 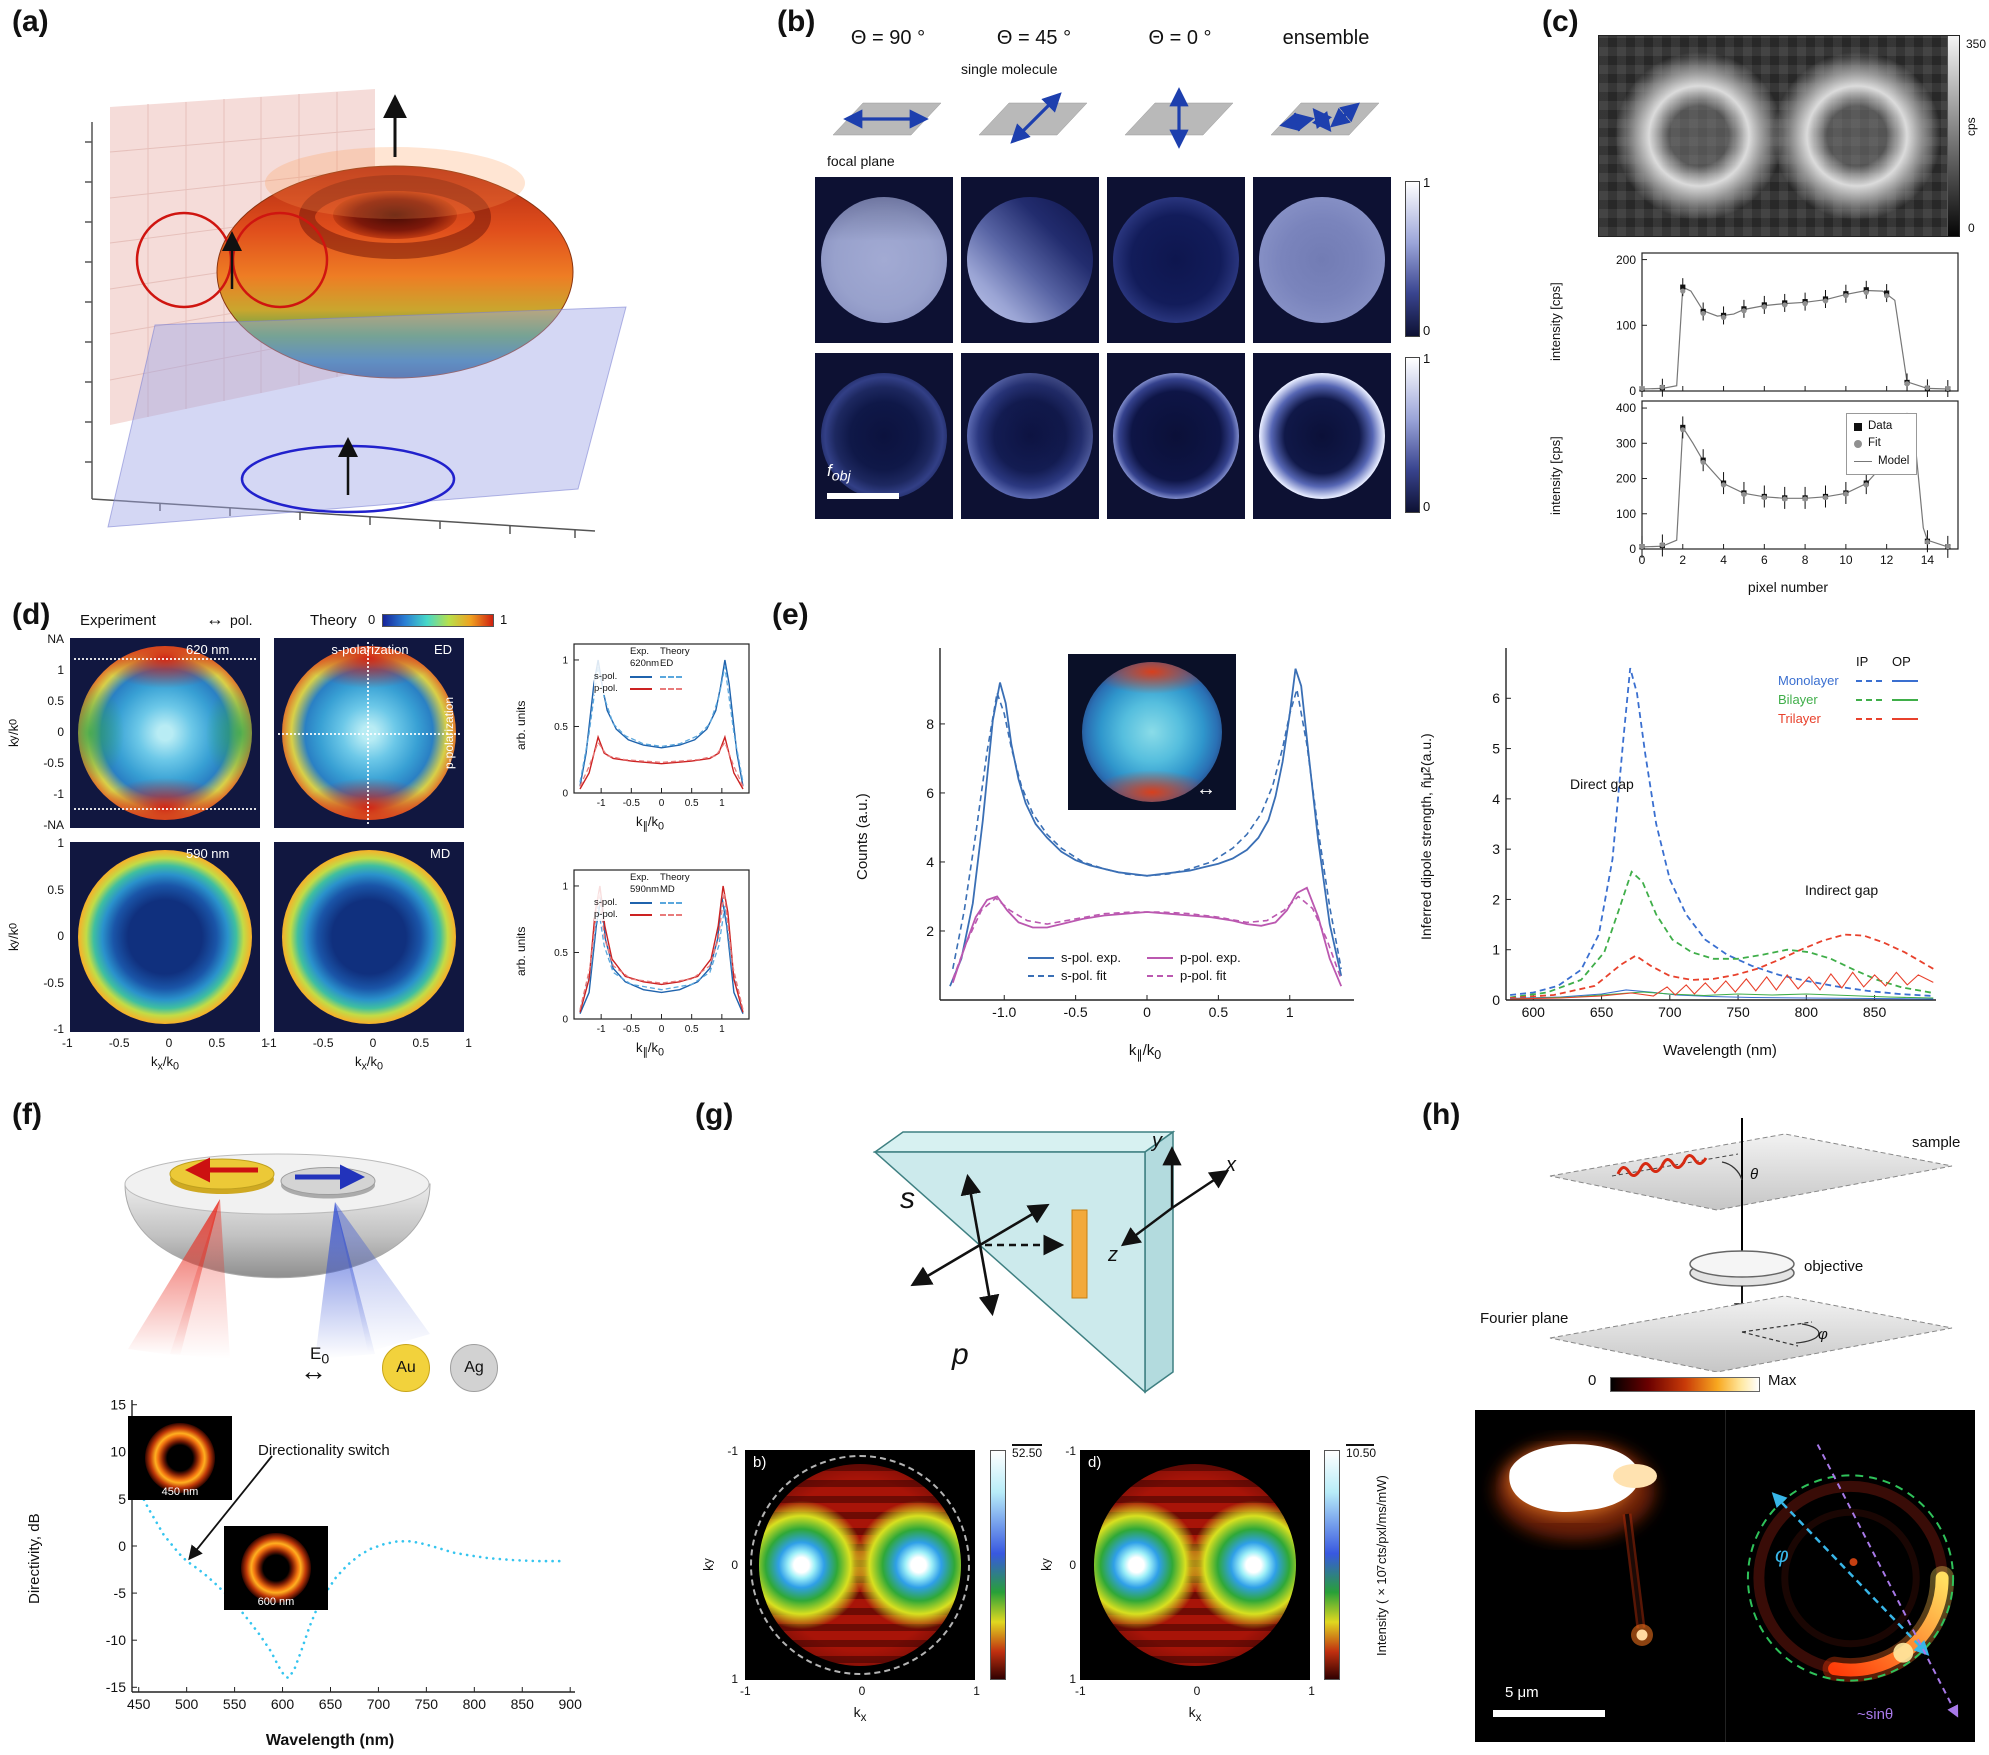 I want to click on tick-label: 750, so click(x=1738, y=1012).